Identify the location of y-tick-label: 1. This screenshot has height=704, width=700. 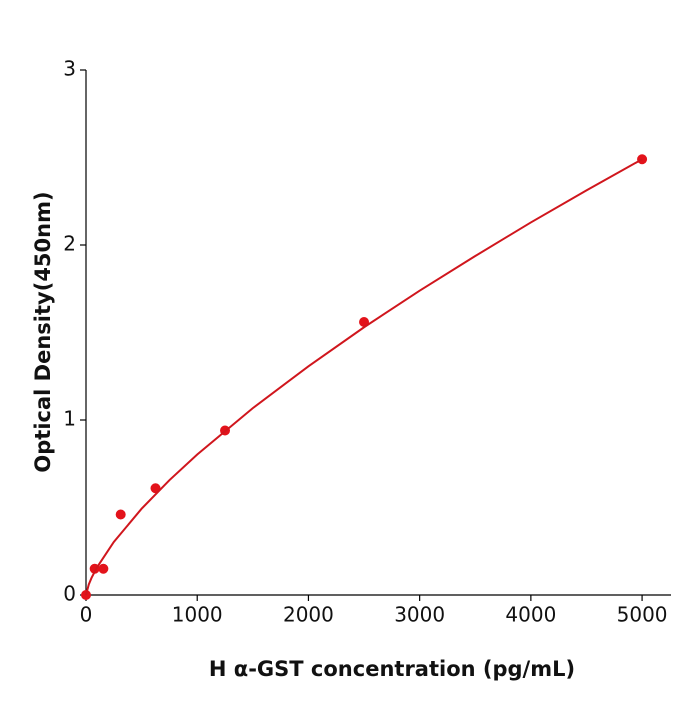
(69, 419).